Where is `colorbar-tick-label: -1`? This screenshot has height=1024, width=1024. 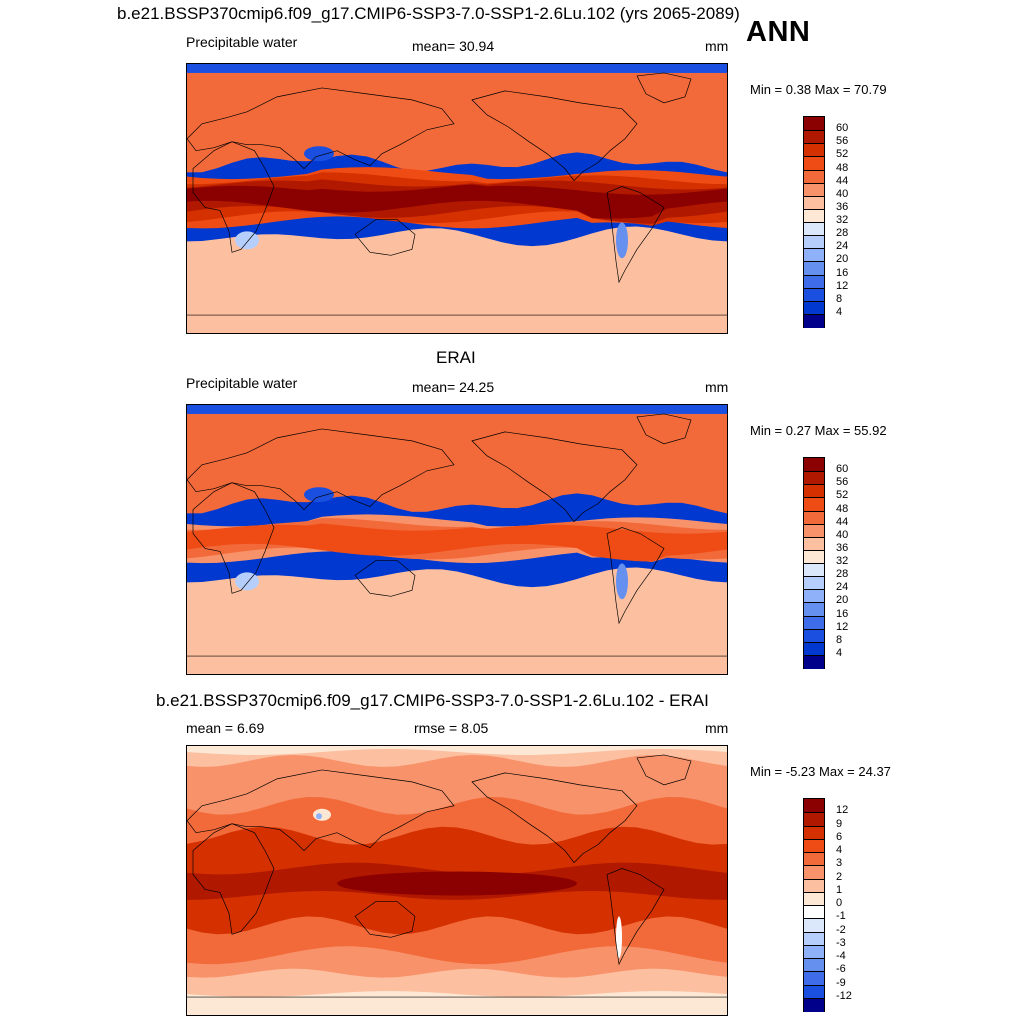 colorbar-tick-label: -1 is located at coordinates (841, 916).